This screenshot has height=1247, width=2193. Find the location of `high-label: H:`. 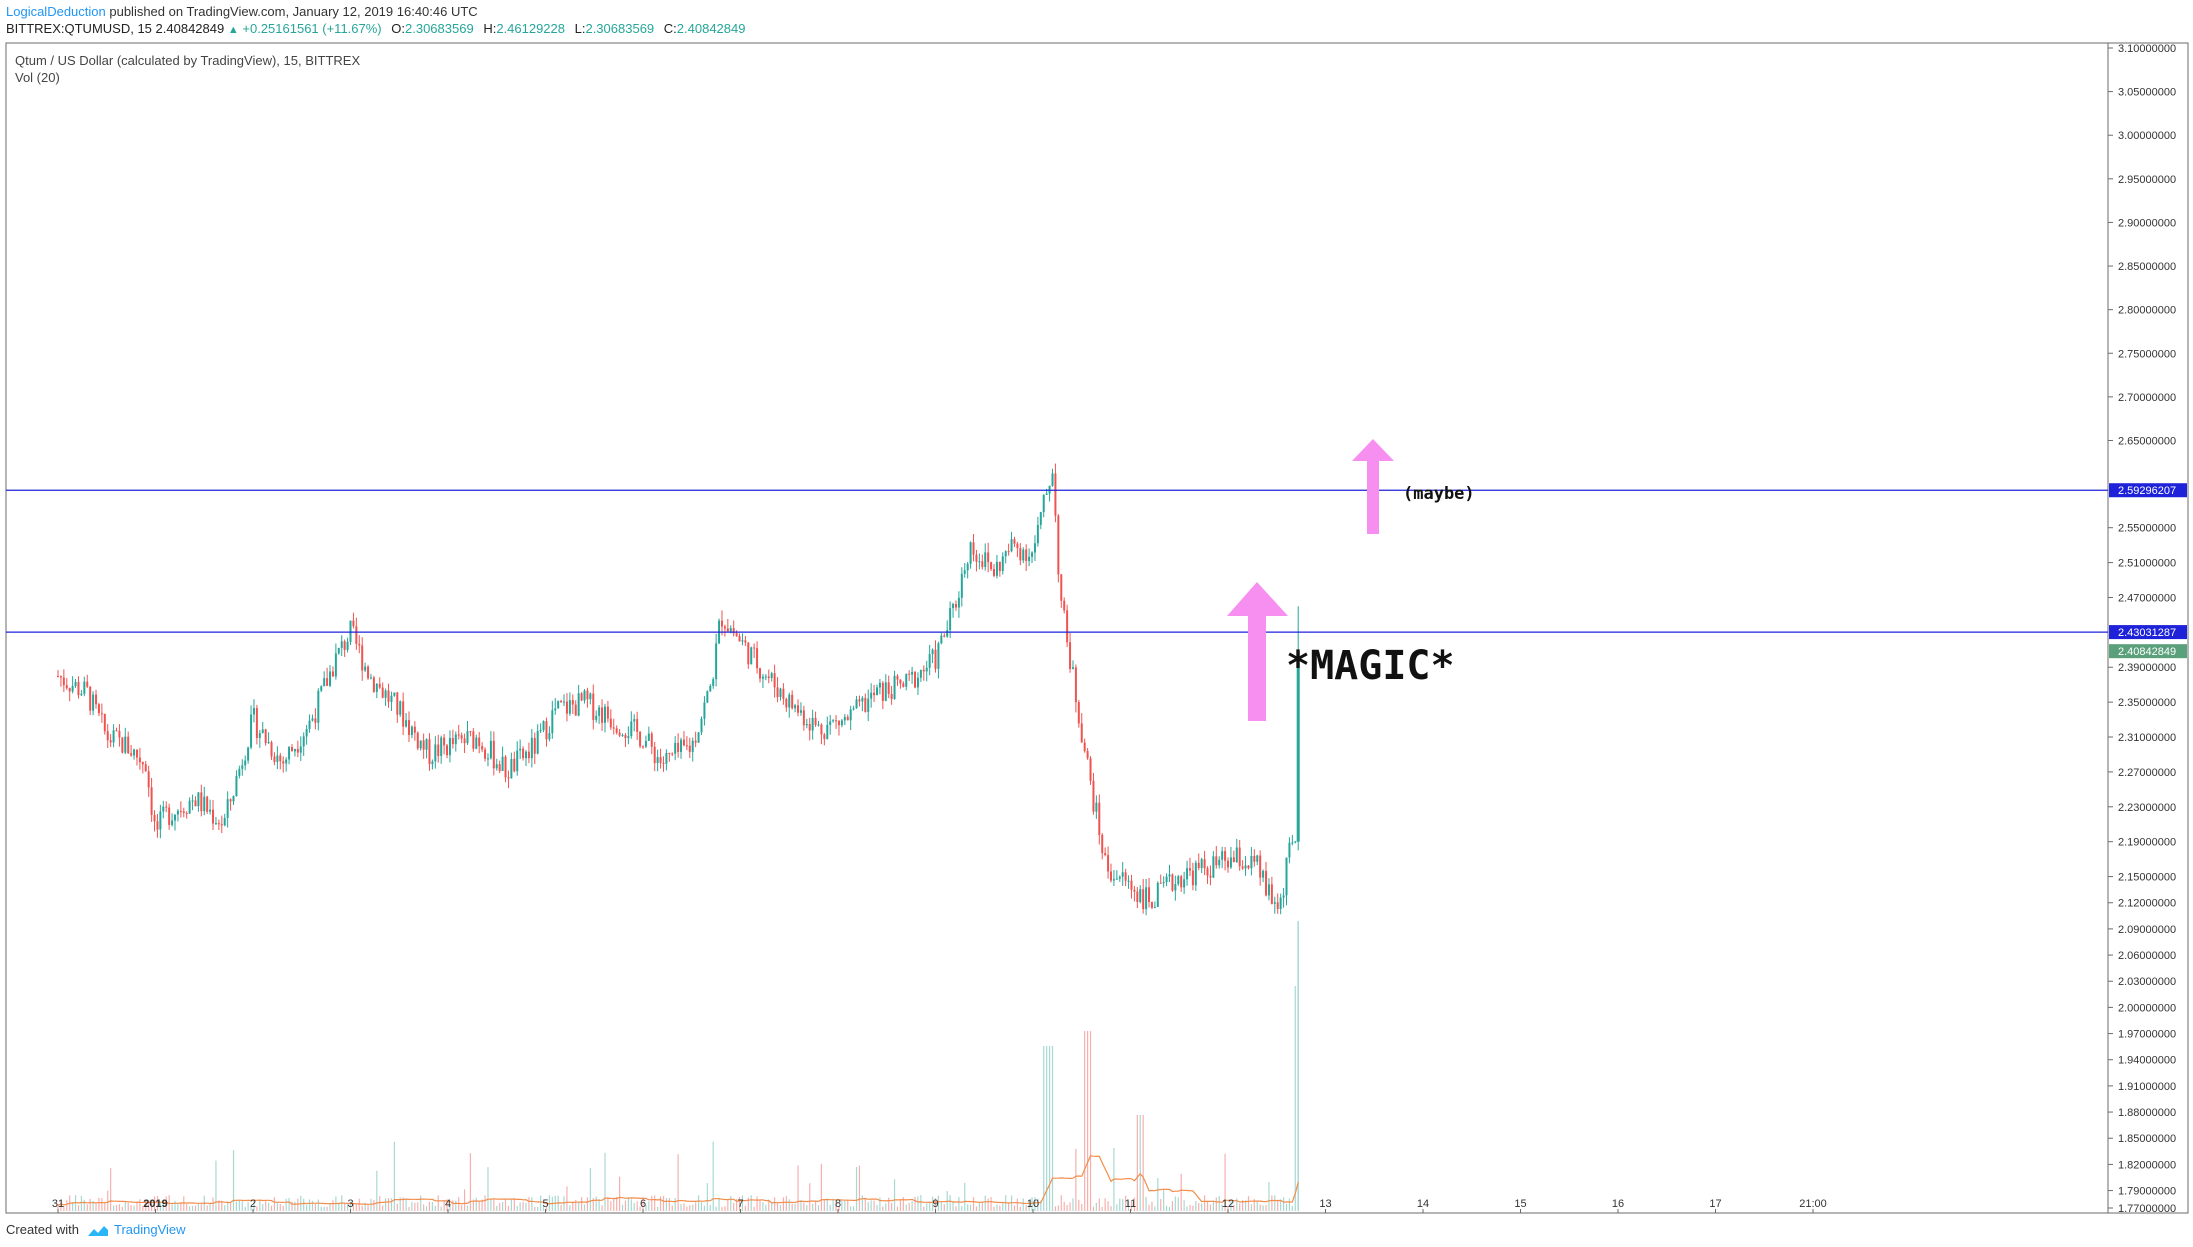

high-label: H: is located at coordinates (490, 28).